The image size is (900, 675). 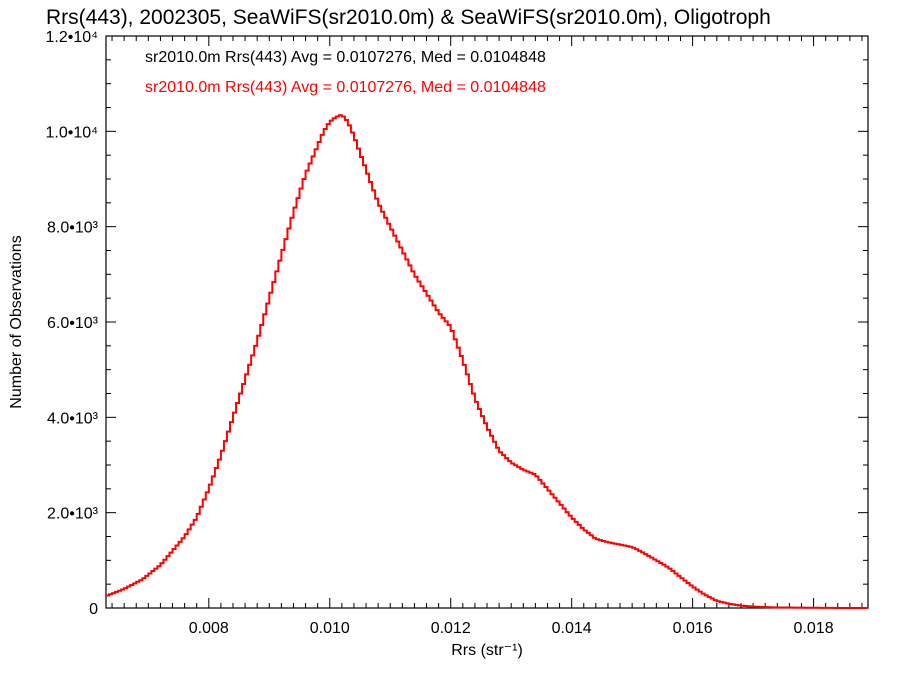 I want to click on y-tick-label: 4.0•10³, so click(x=73, y=418).